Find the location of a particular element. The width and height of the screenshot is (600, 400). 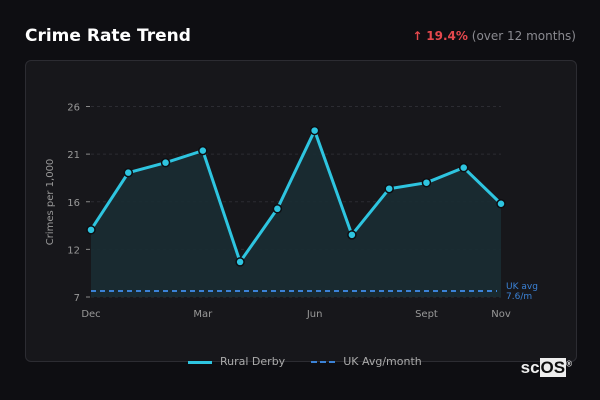

x-tick-label: Jun is located at coordinates (314, 314).